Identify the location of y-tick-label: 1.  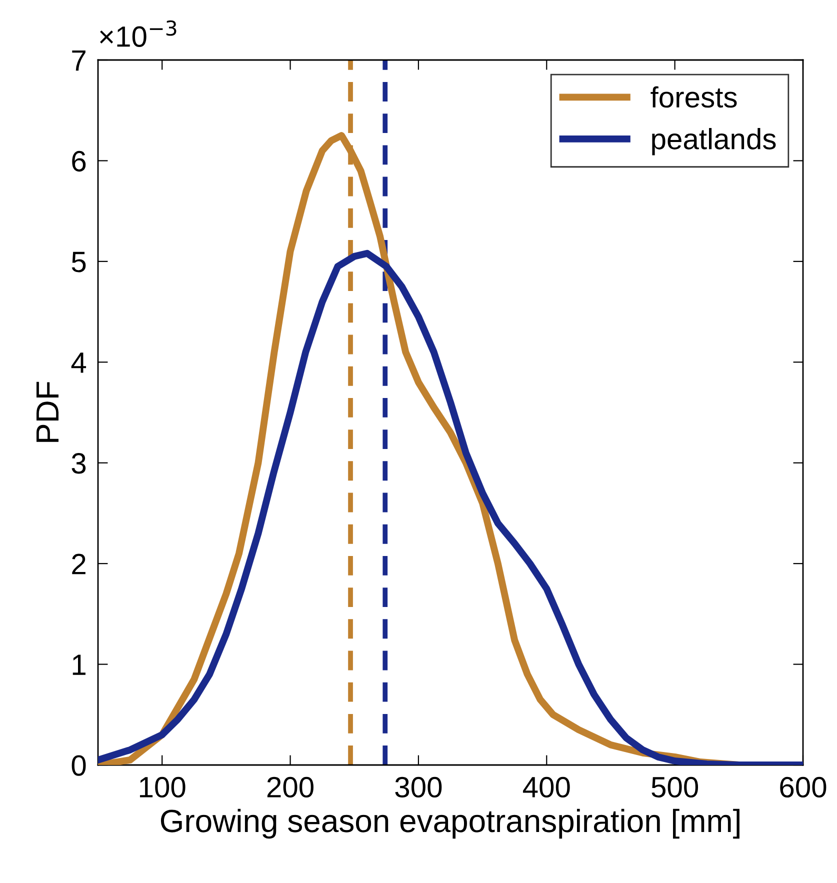
(79, 664).